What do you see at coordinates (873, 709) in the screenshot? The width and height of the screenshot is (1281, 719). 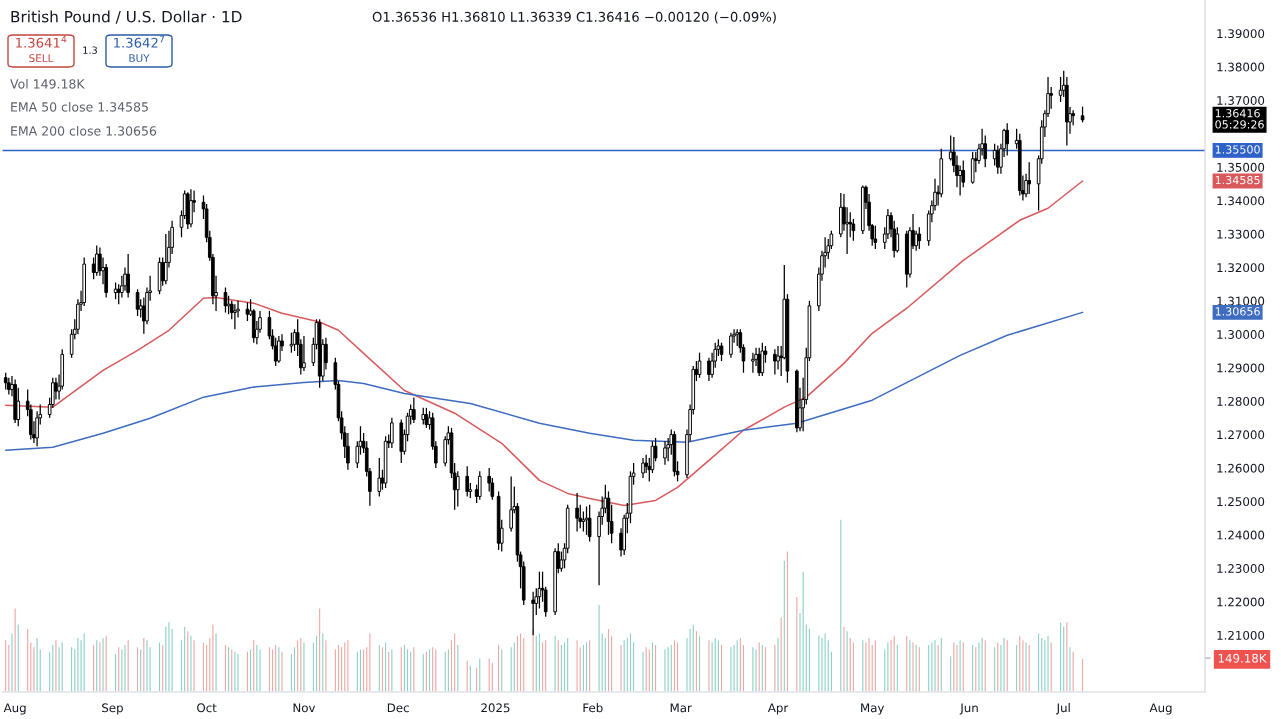 I see `x-tick-label: May` at bounding box center [873, 709].